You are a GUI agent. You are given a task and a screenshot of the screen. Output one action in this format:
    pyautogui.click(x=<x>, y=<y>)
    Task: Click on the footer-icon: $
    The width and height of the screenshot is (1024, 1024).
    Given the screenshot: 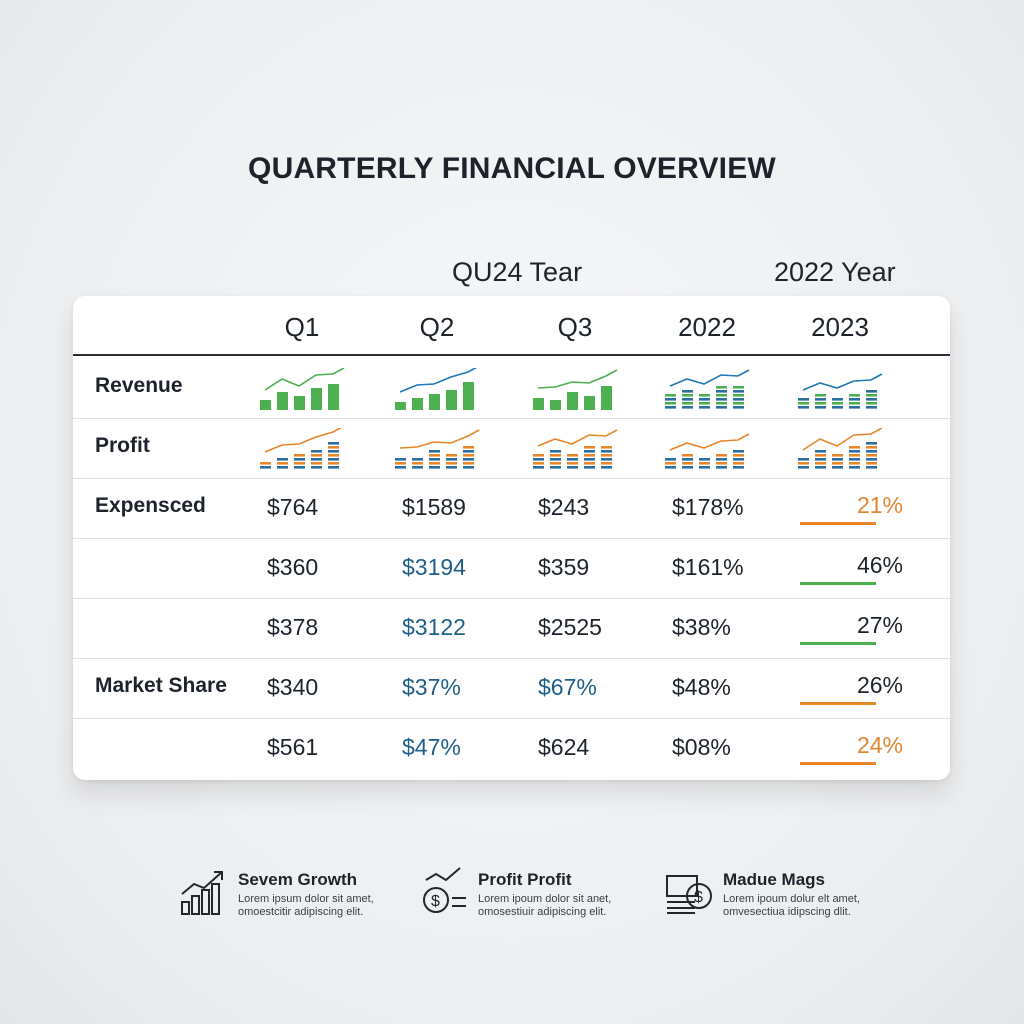 What is the action you would take?
    pyautogui.click(x=444, y=890)
    